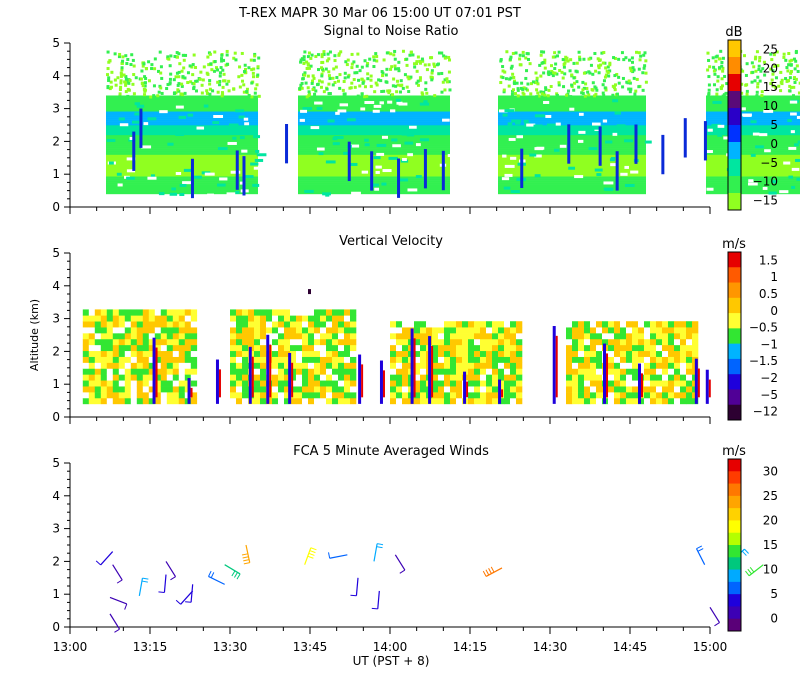 The image size is (800, 700). I want to click on colorbar-tick-label: 0, so click(774, 619).